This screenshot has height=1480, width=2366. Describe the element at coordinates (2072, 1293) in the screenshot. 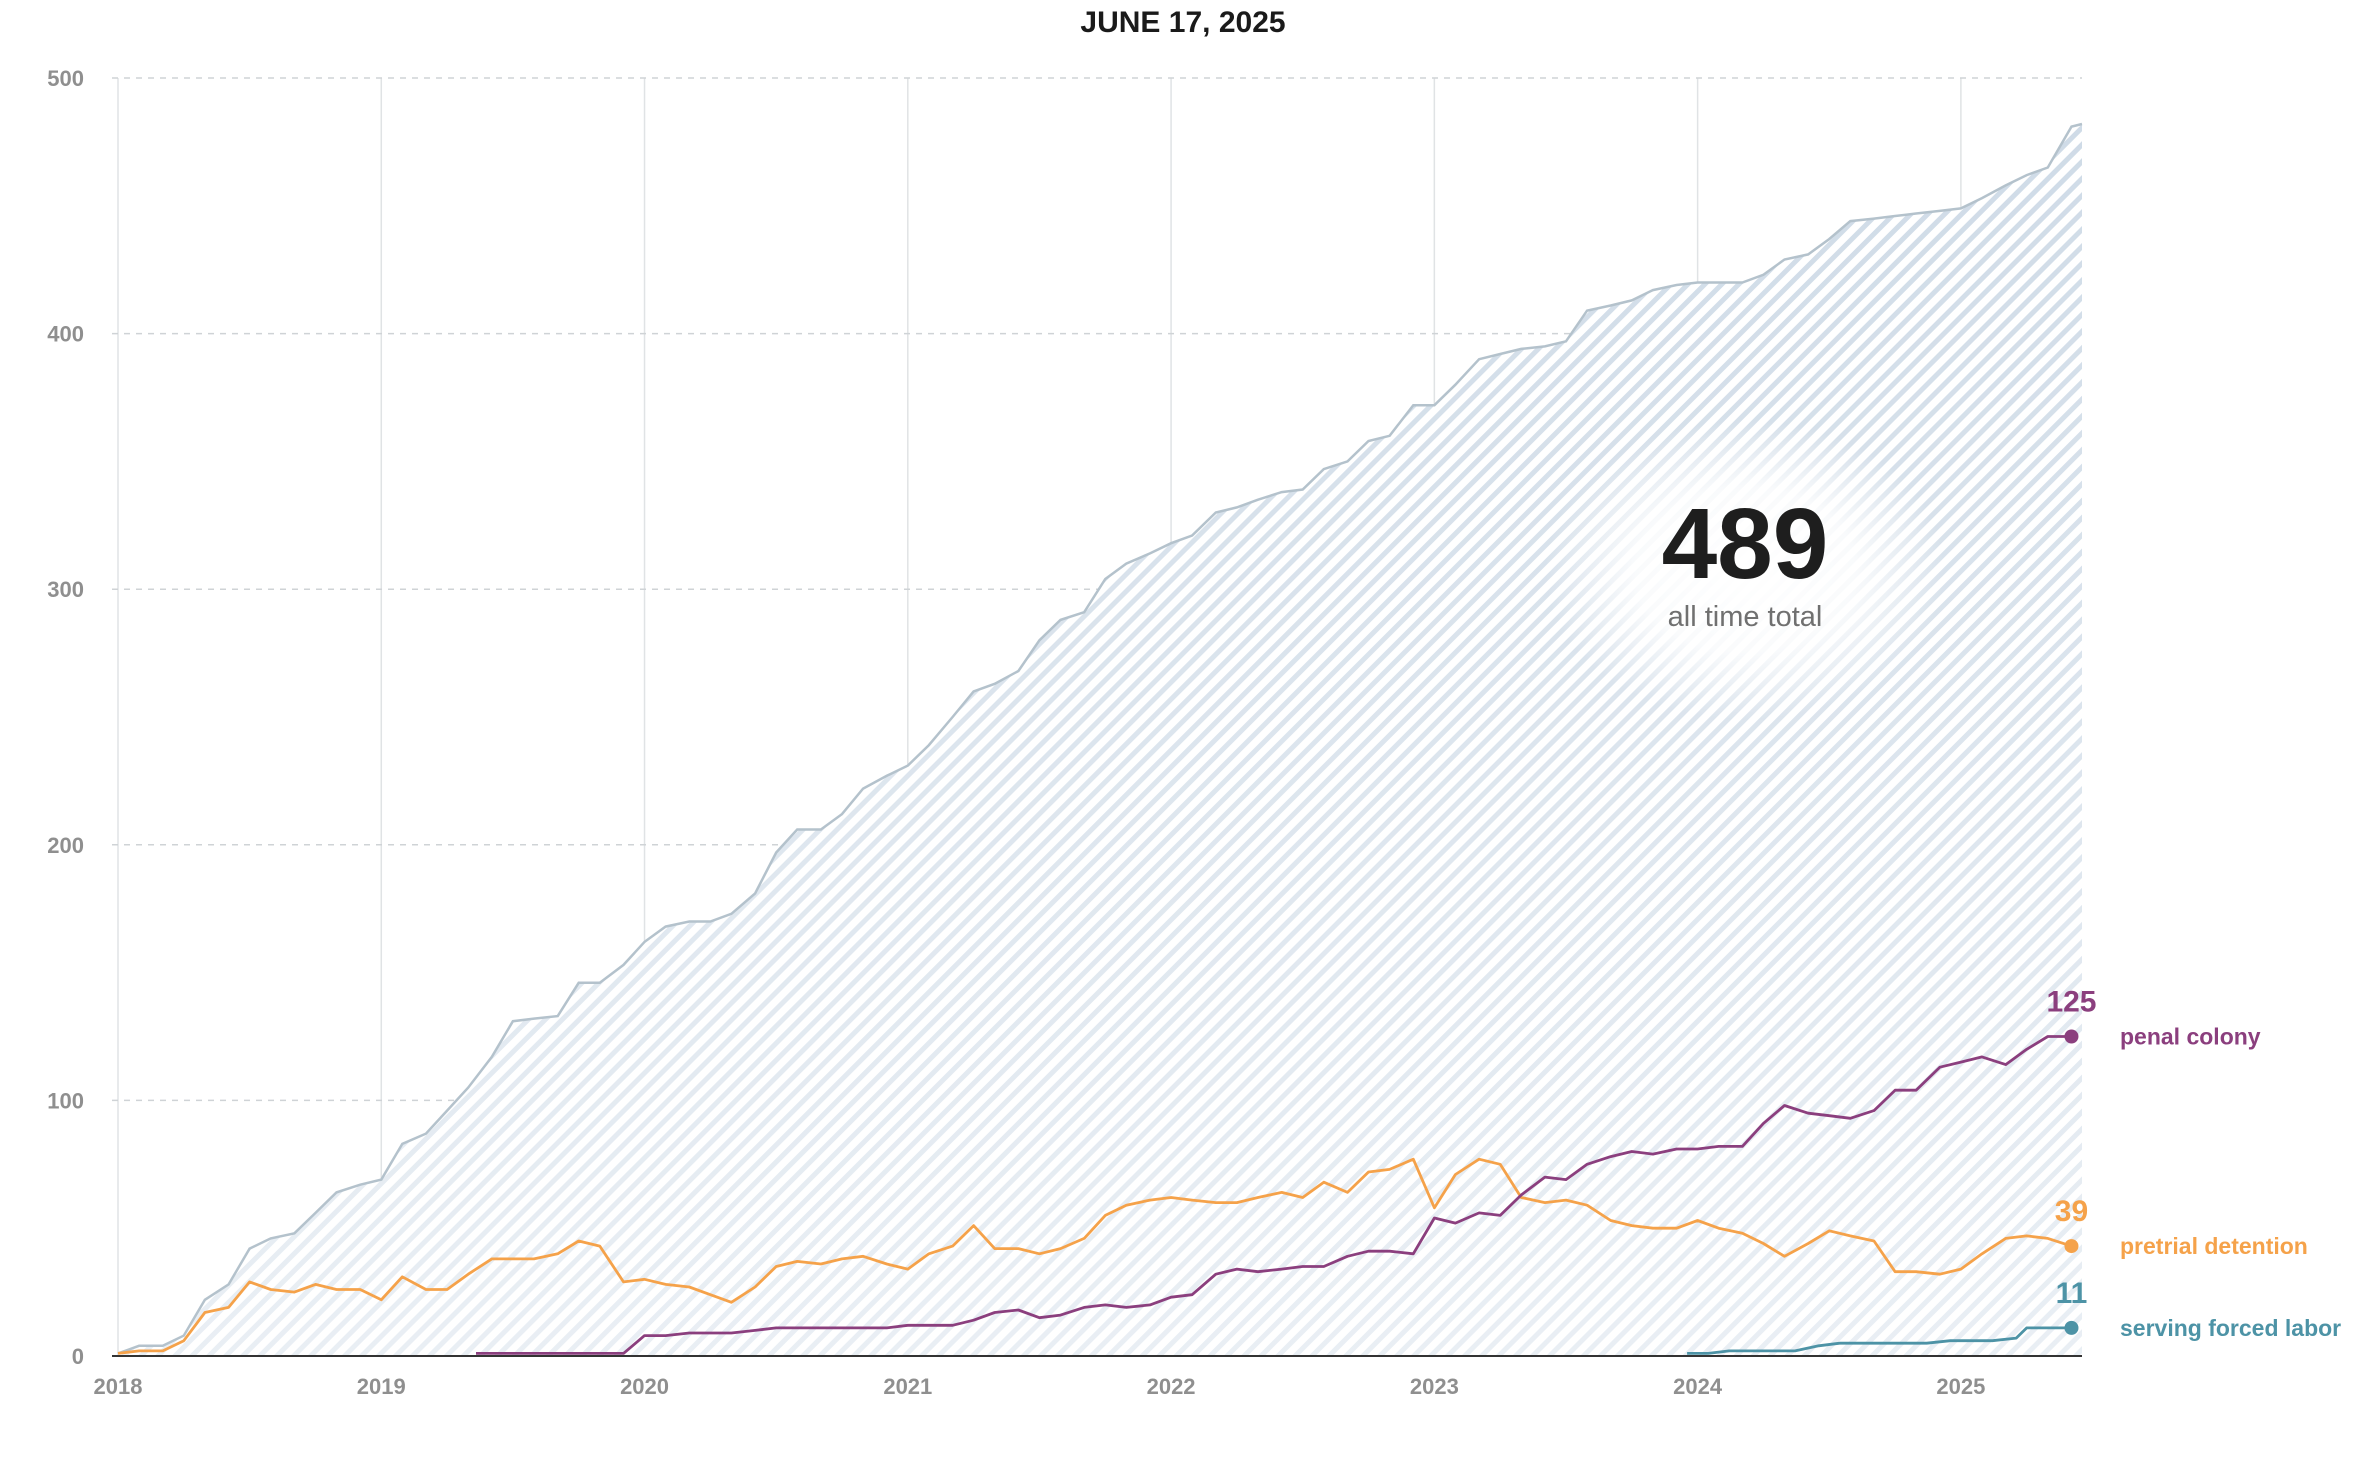

I see `series-end-value-serving_forced_labor: 11` at that location.